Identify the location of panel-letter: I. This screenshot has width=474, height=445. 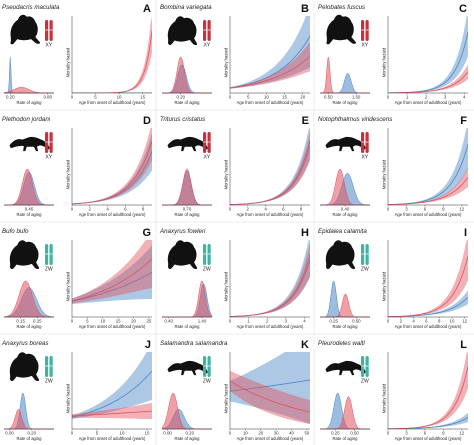
(465, 233).